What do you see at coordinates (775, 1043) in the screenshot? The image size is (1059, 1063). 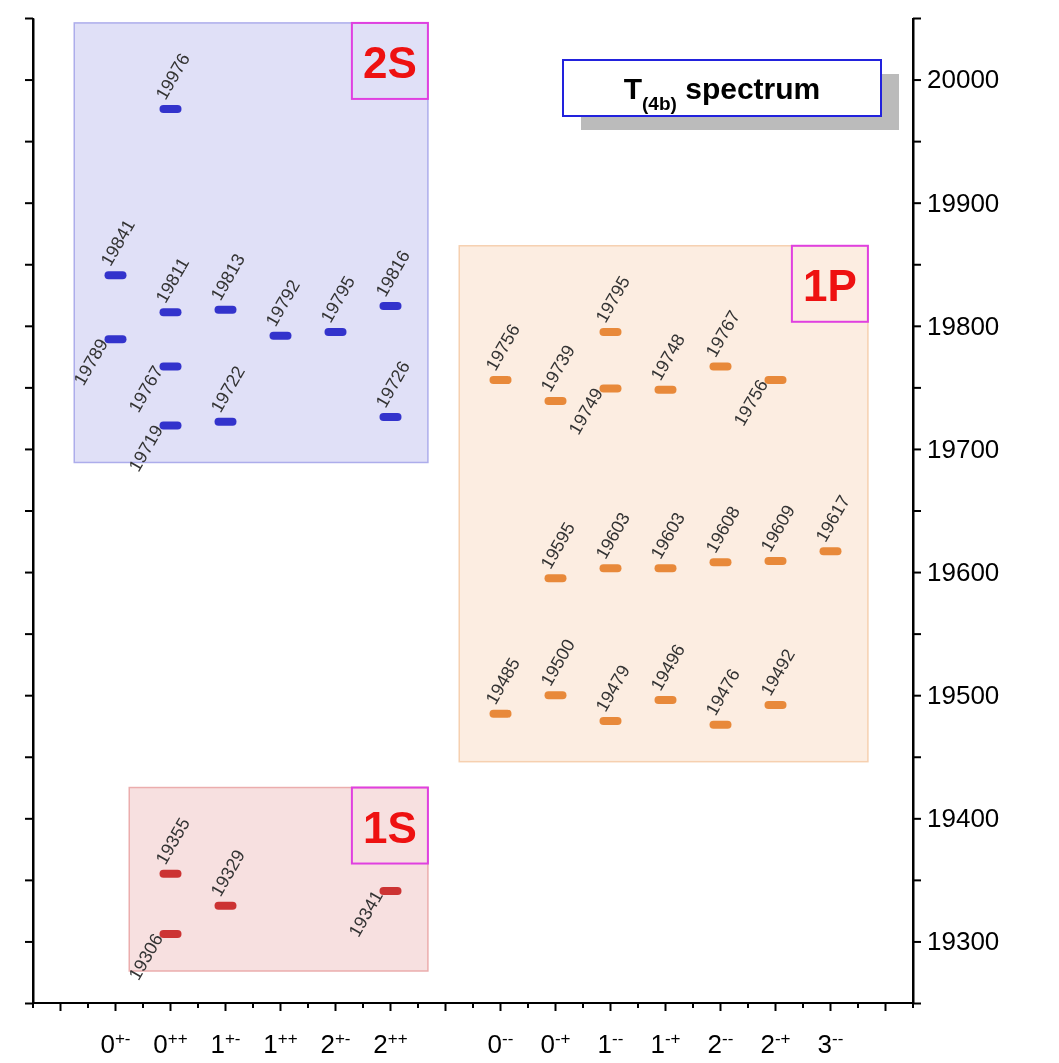 I see `x-tick-label: 2$^{-+}$` at bounding box center [775, 1043].